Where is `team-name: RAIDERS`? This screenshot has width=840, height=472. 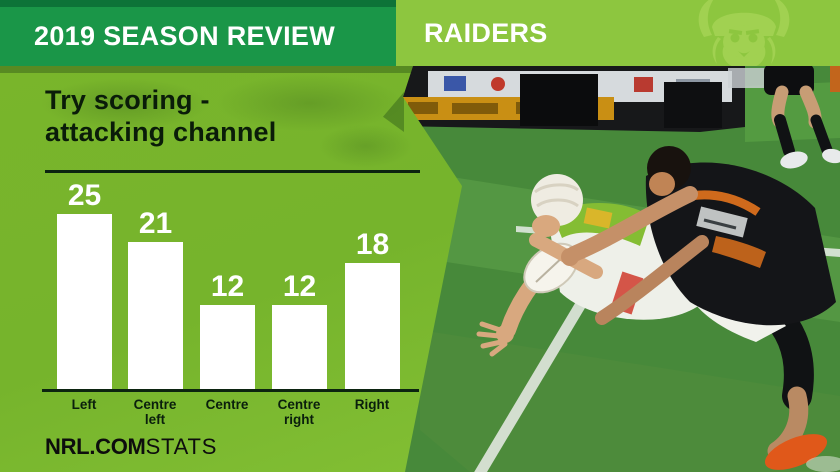
team-name: RAIDERS is located at coordinates (486, 32).